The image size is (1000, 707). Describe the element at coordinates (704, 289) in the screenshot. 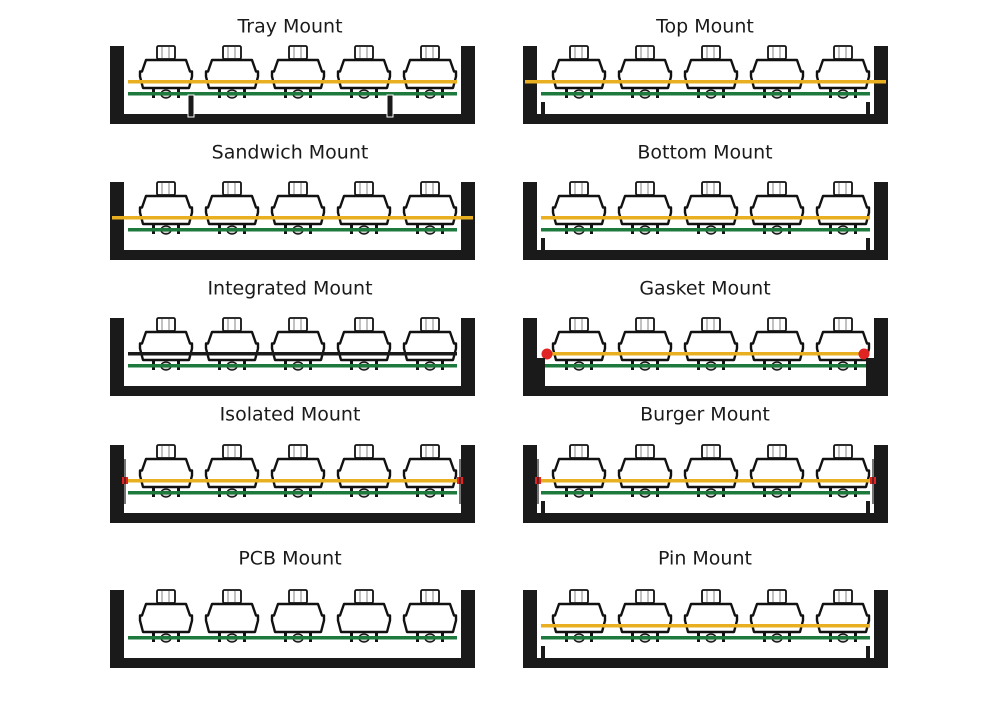

I see `mount-title-gasket: Gasket Mount` at that location.